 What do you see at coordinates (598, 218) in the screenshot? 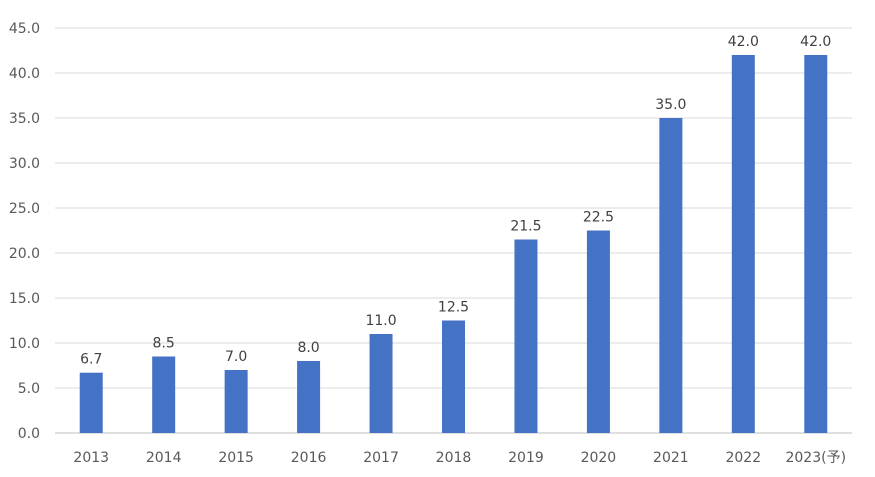
I see `bar-value-label: 22.5` at bounding box center [598, 218].